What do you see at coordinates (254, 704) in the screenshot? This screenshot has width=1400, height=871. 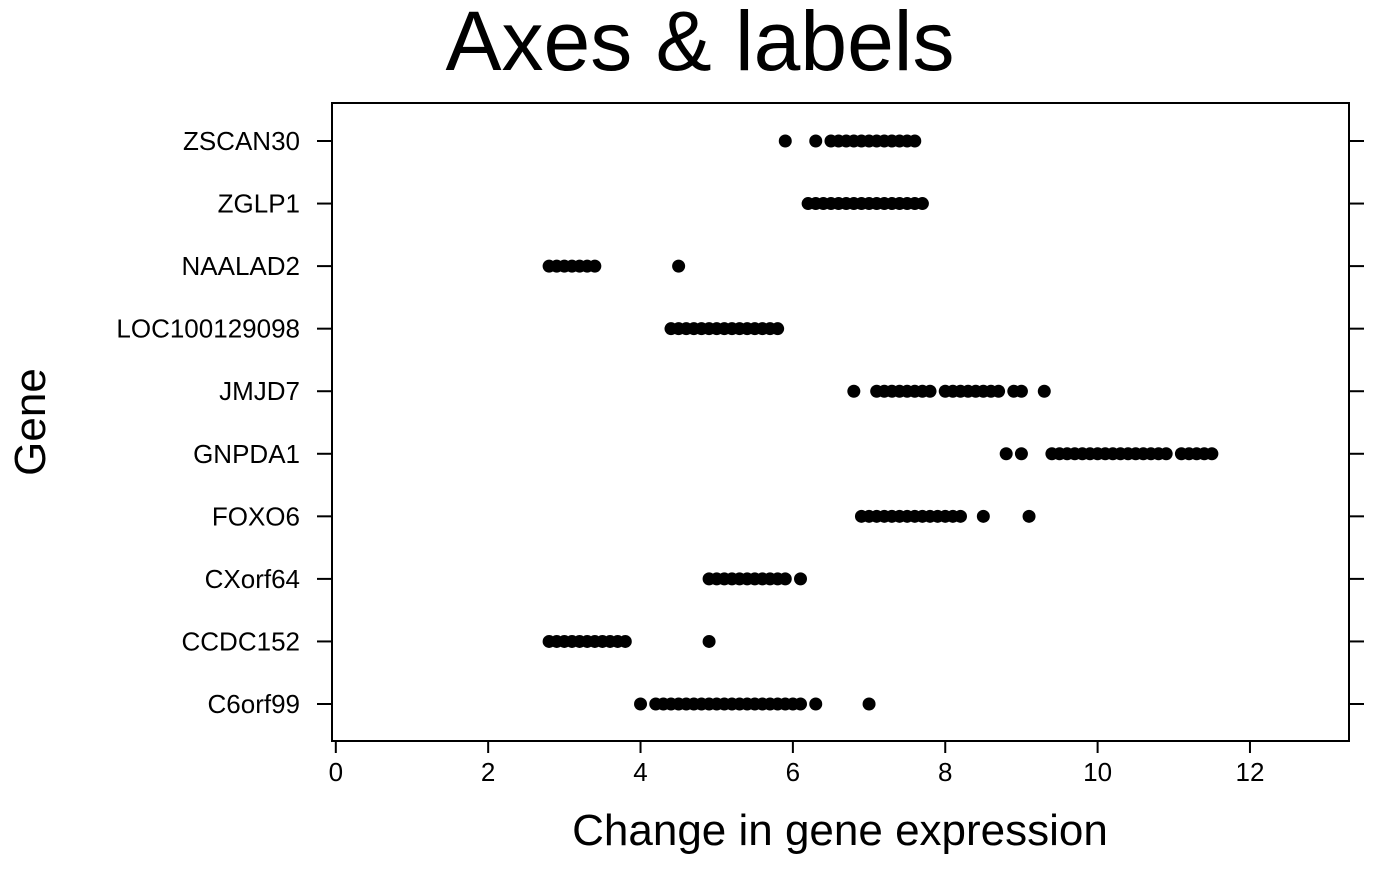 I see `y-tick-label: C6orf99` at bounding box center [254, 704].